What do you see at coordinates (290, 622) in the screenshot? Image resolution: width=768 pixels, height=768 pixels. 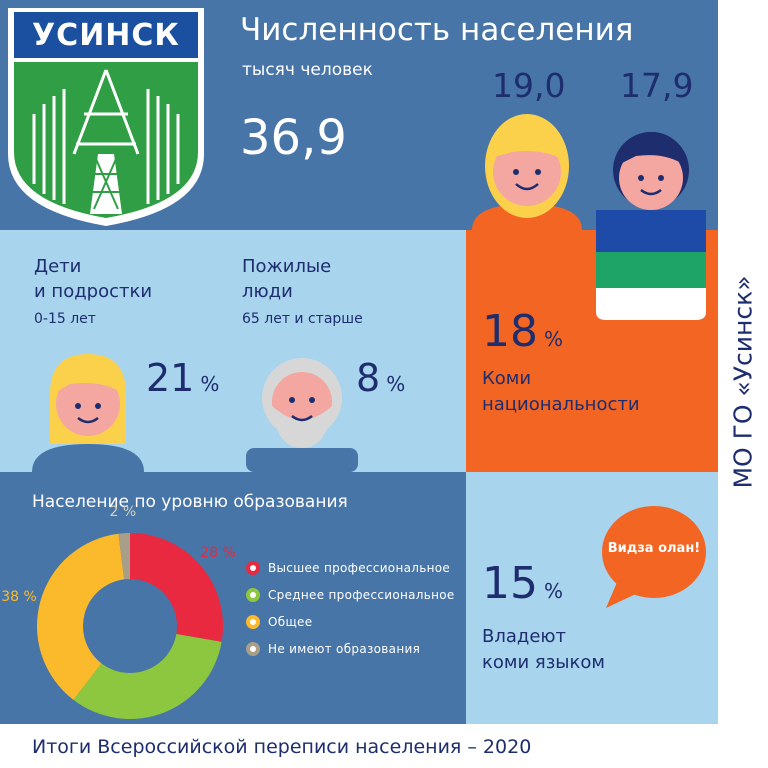 I see `legend-label-general: Общее` at bounding box center [290, 622].